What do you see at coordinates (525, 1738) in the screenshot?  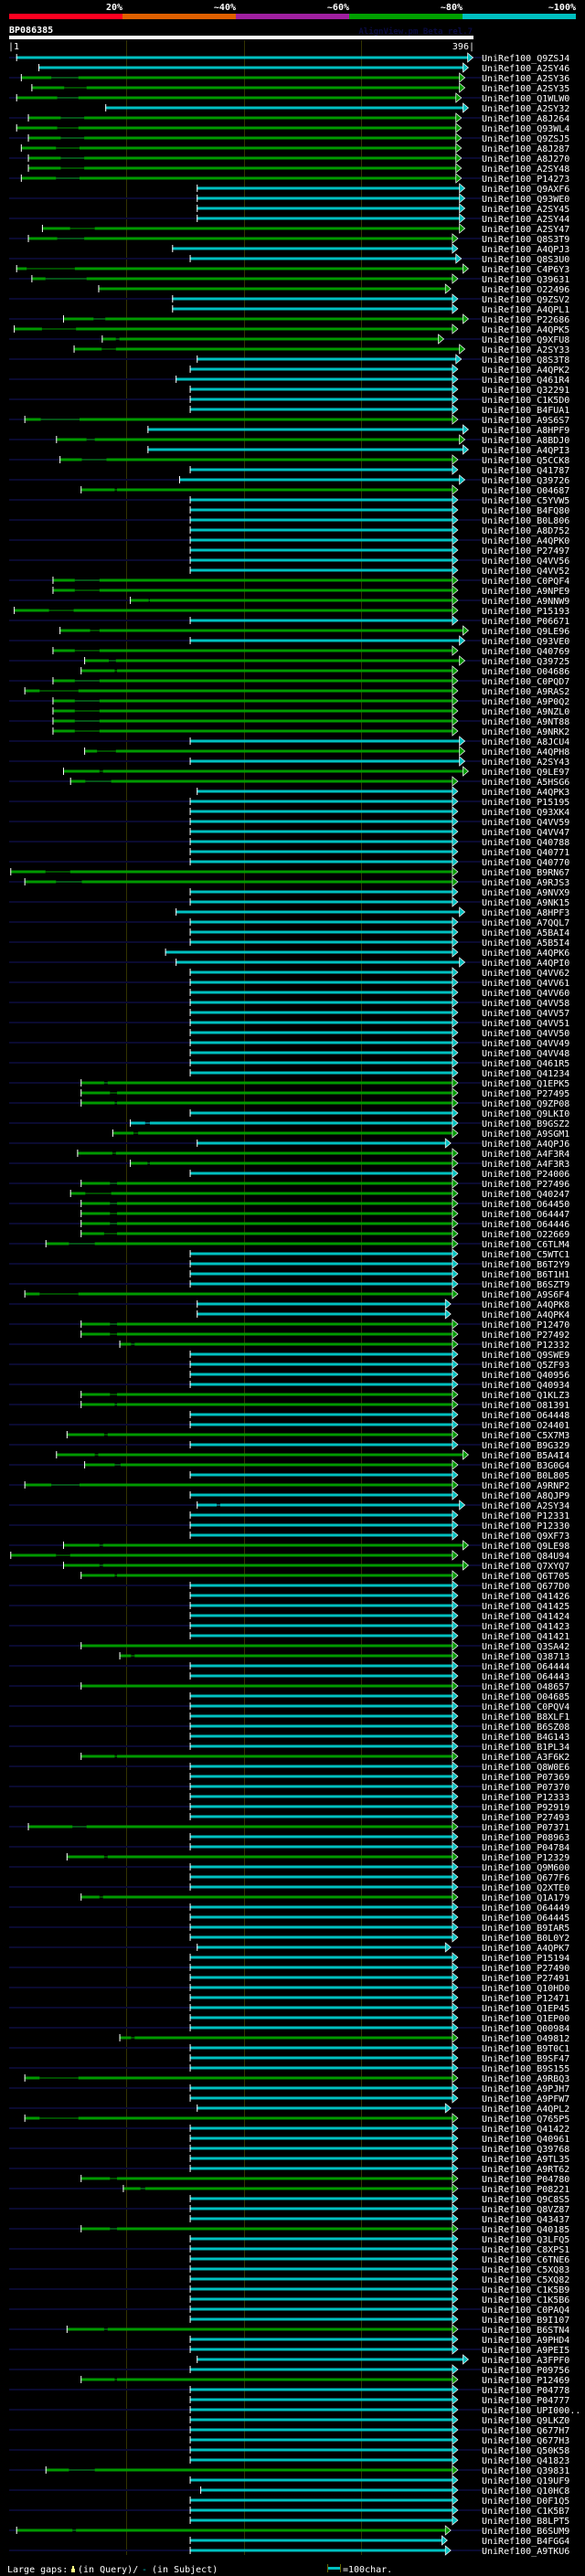 I see `hit-label: UniRef100_B4G143` at bounding box center [525, 1738].